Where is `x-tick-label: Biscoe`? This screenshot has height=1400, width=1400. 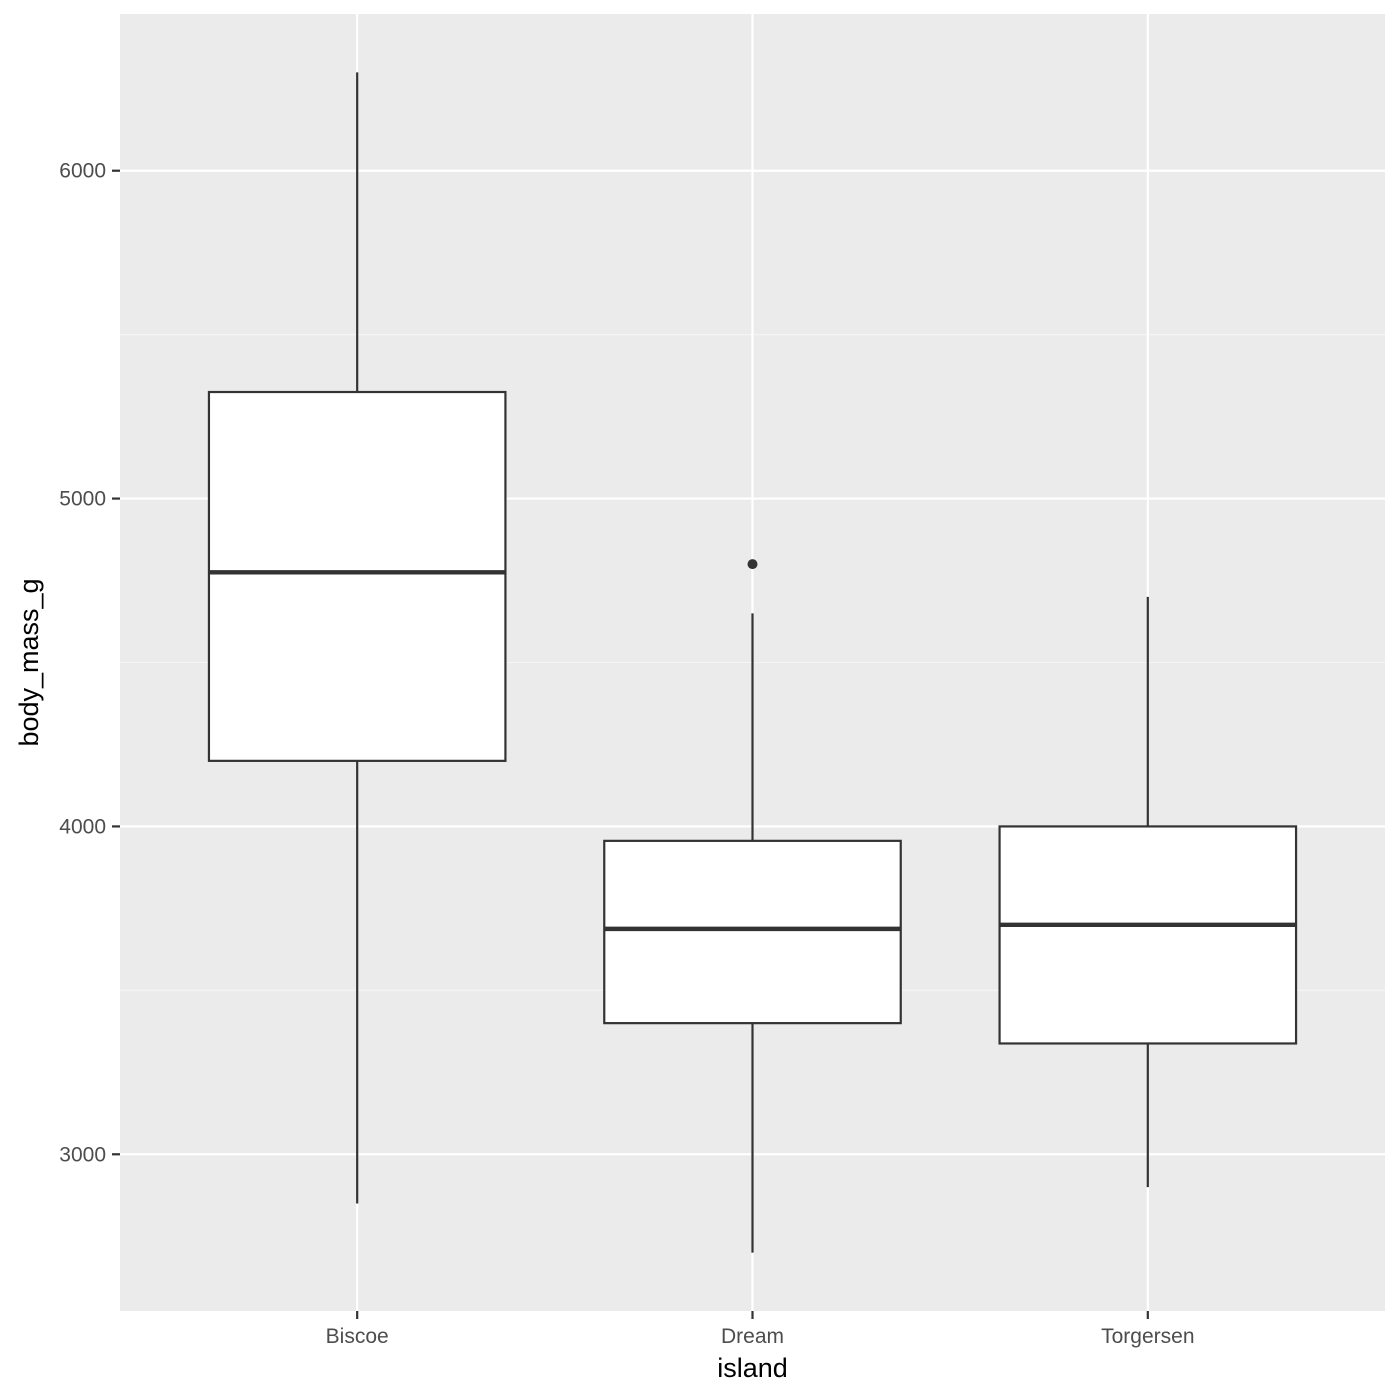
x-tick-label: Biscoe is located at coordinates (357, 1336).